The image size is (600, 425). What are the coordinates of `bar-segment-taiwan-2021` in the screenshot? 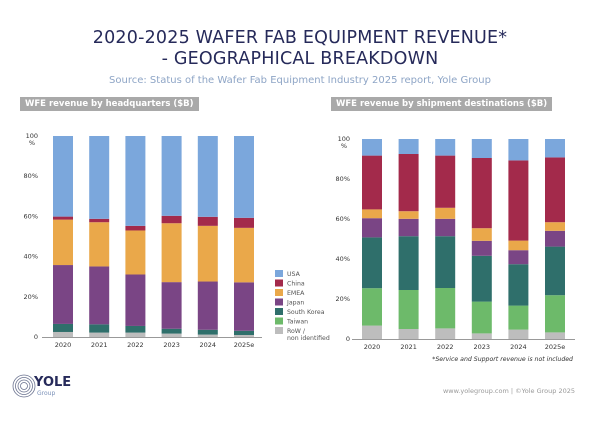 It's located at (408, 309).